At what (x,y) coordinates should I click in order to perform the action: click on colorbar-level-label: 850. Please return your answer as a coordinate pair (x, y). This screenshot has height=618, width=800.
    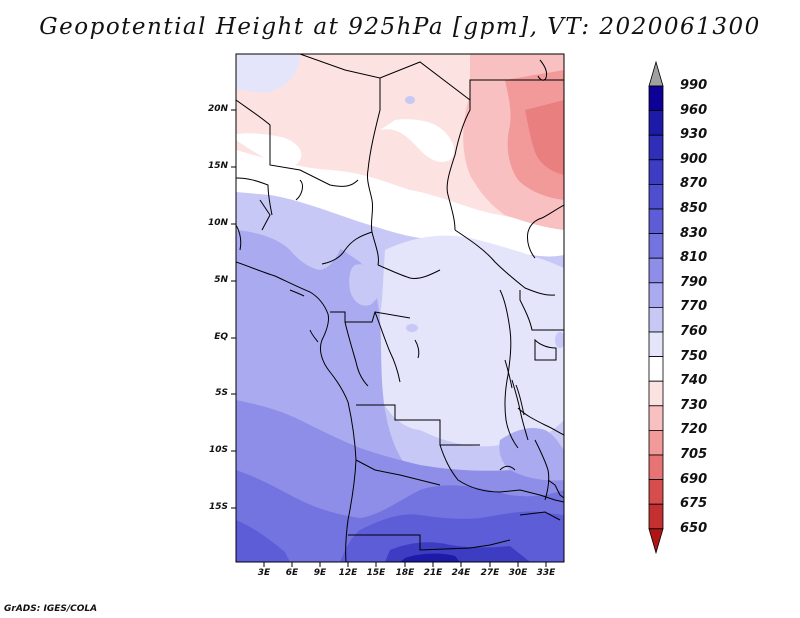
    Looking at the image, I should click on (694, 208).